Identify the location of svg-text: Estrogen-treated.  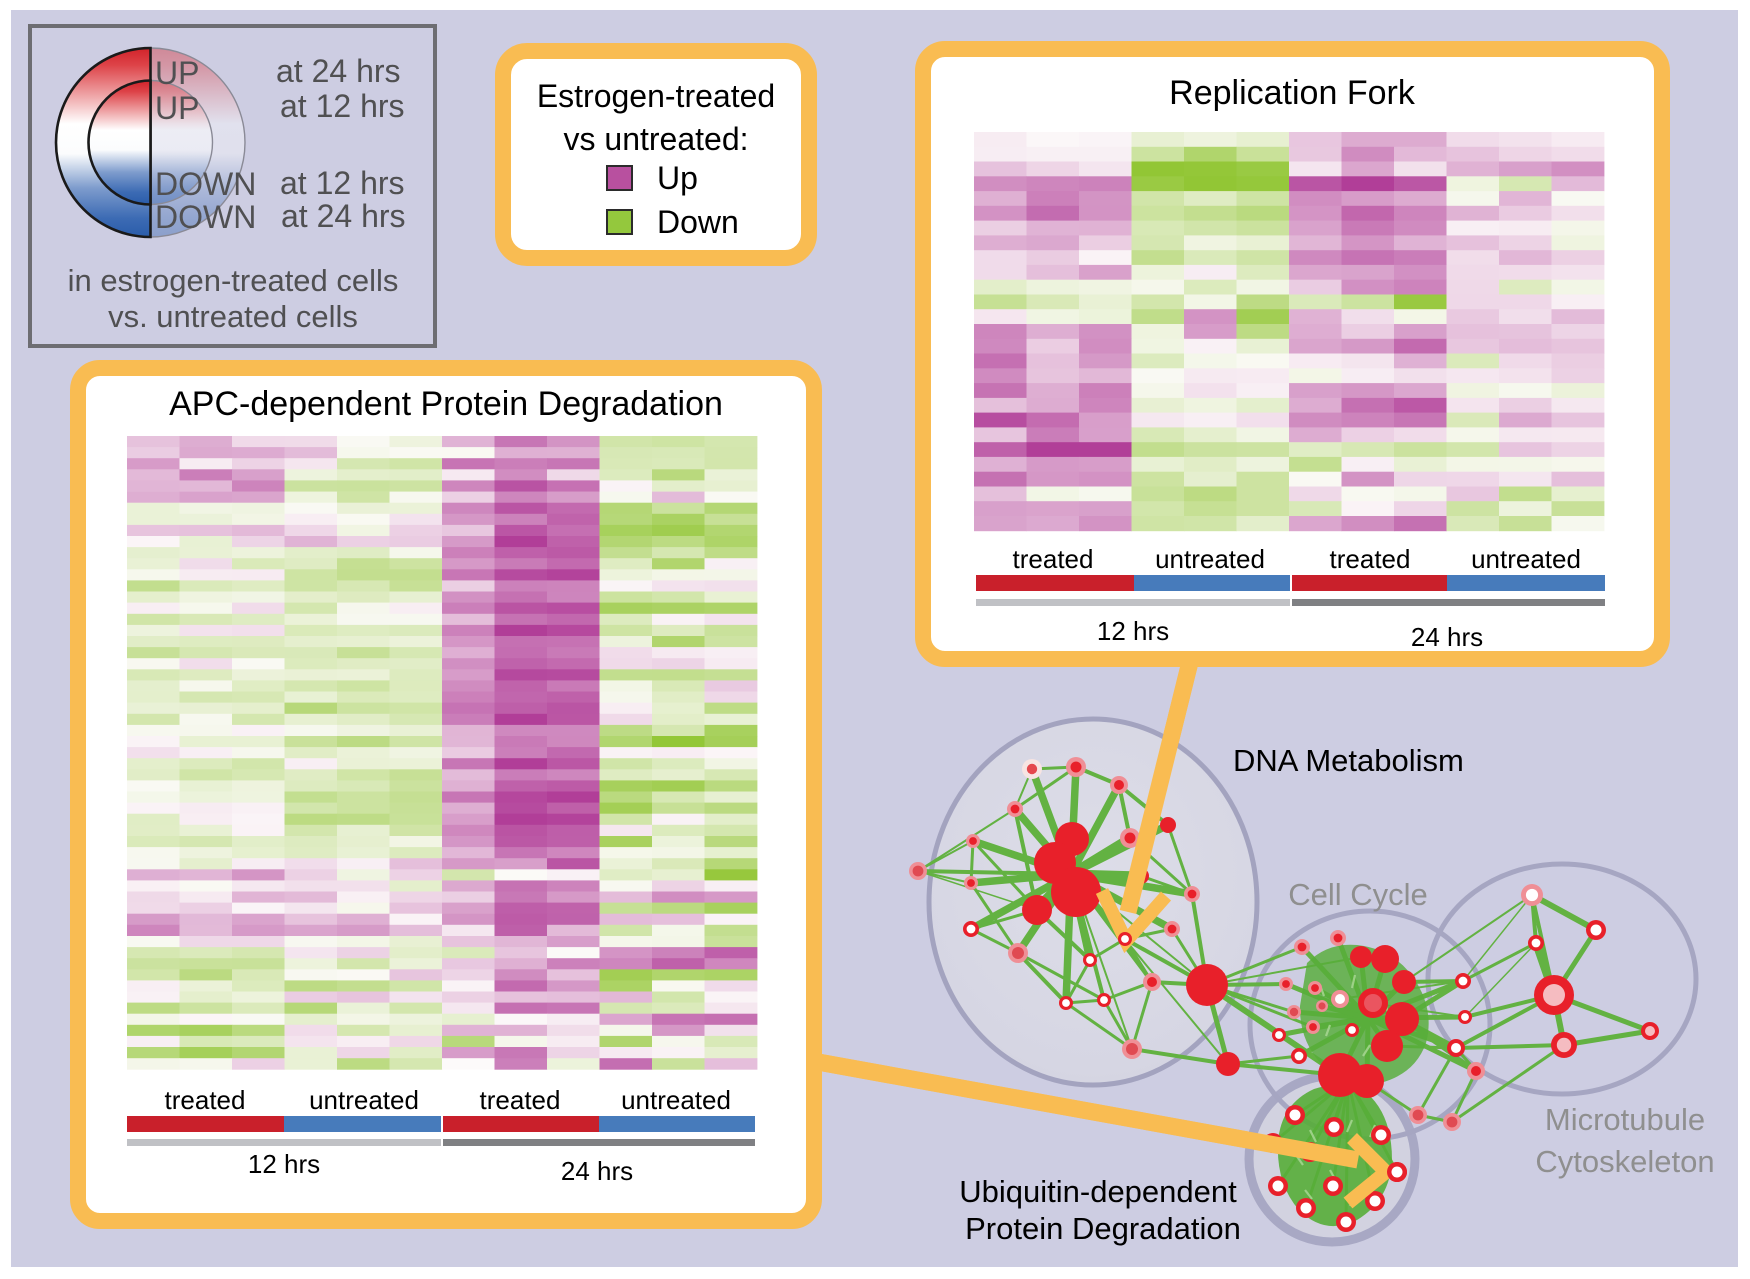
(656, 96).